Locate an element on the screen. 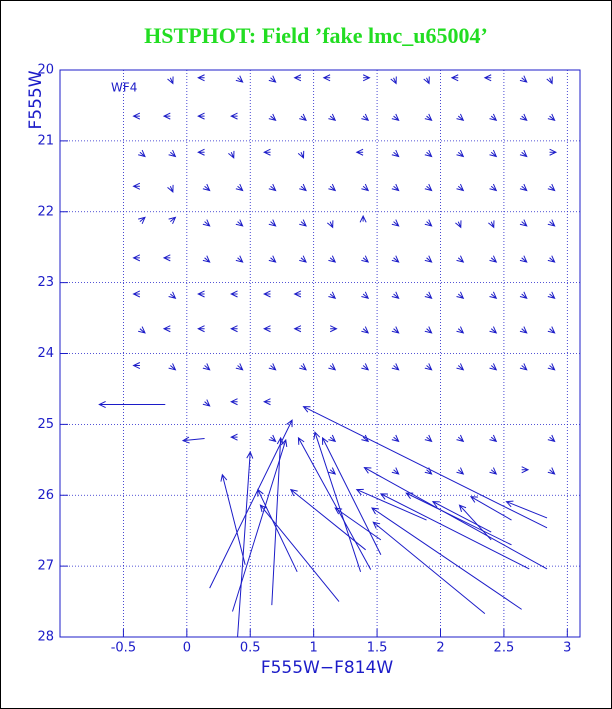  y-tick-label: 23 is located at coordinates (45, 282).